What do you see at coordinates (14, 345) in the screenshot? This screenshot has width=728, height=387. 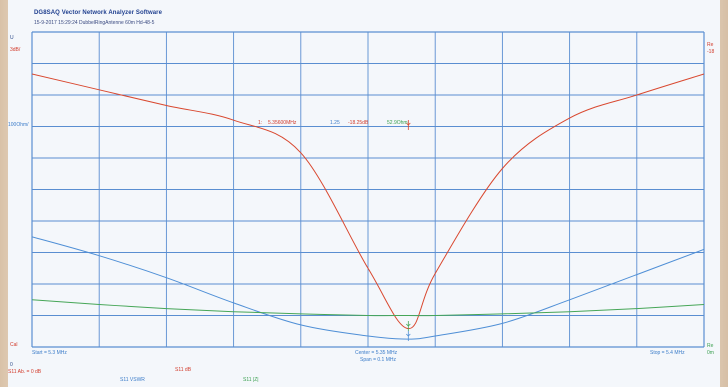 I see `left-axis-cal-tag: Cal` at bounding box center [14, 345].